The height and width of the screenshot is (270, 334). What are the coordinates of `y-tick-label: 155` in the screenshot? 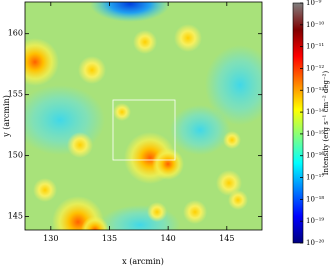 It's located at (15, 94).